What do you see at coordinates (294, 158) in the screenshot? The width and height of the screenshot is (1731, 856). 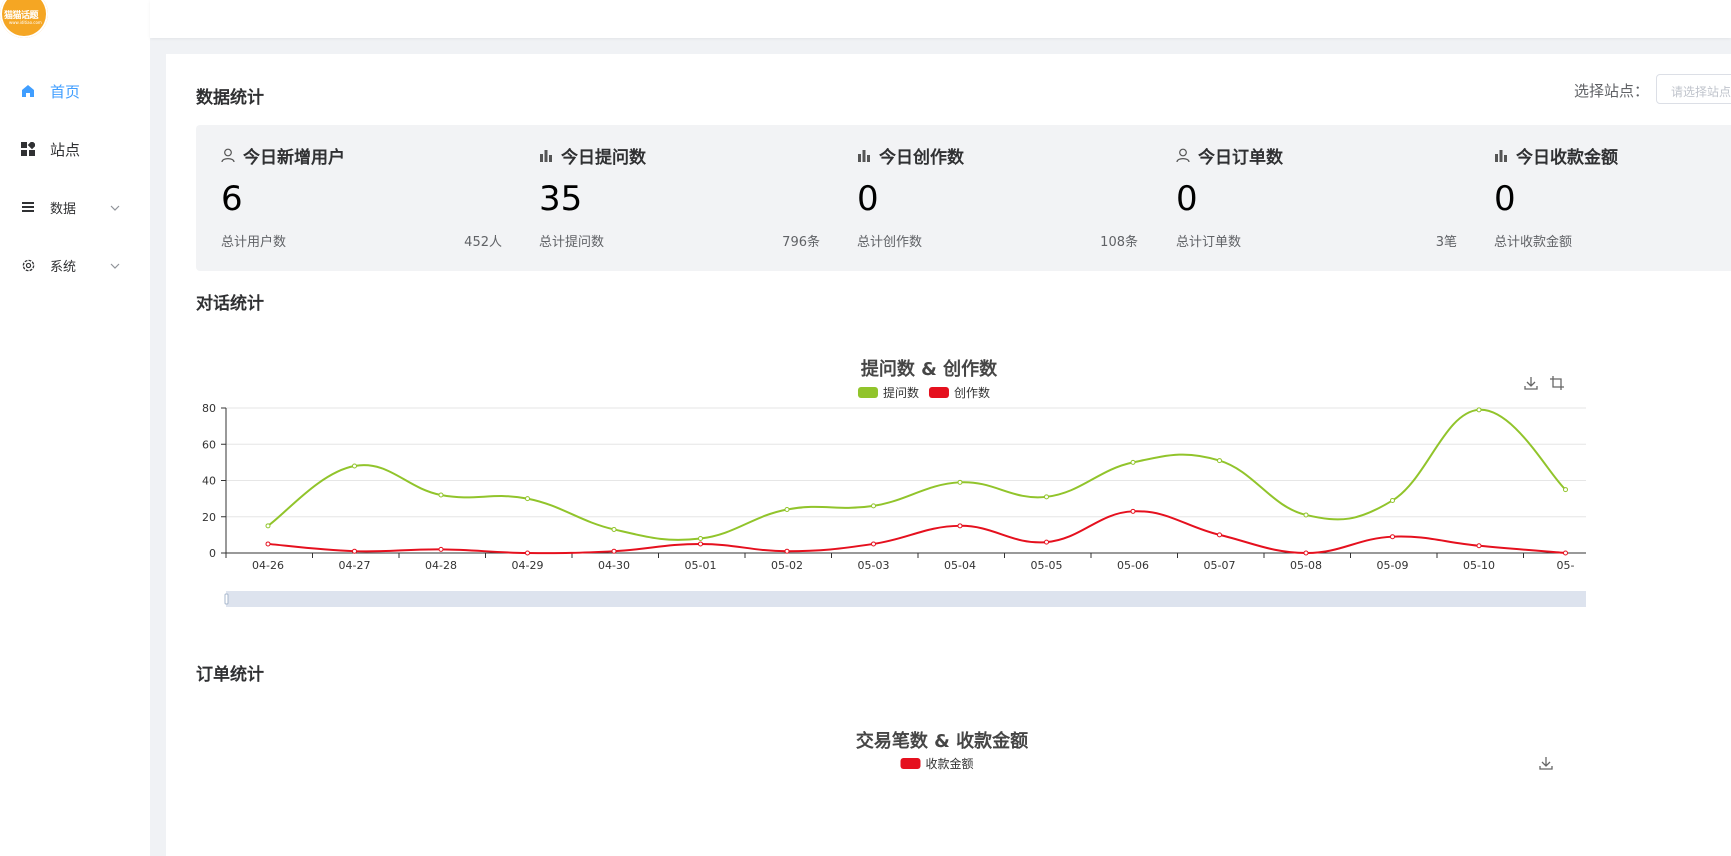 I see `stat-card-title: 今日新增用户` at bounding box center [294, 158].